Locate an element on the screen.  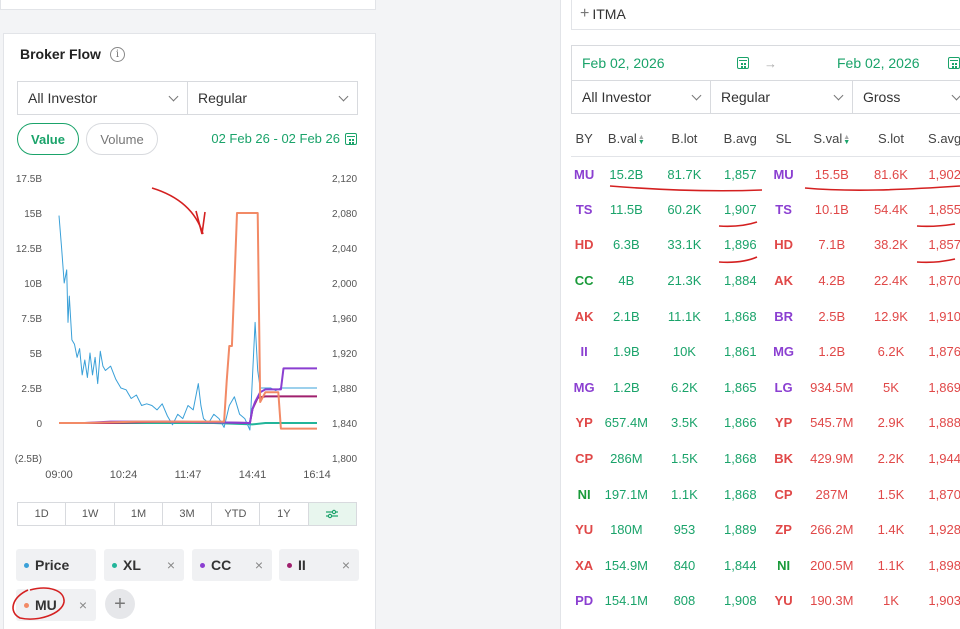
sell-value: 7.1B is located at coordinates (832, 245).